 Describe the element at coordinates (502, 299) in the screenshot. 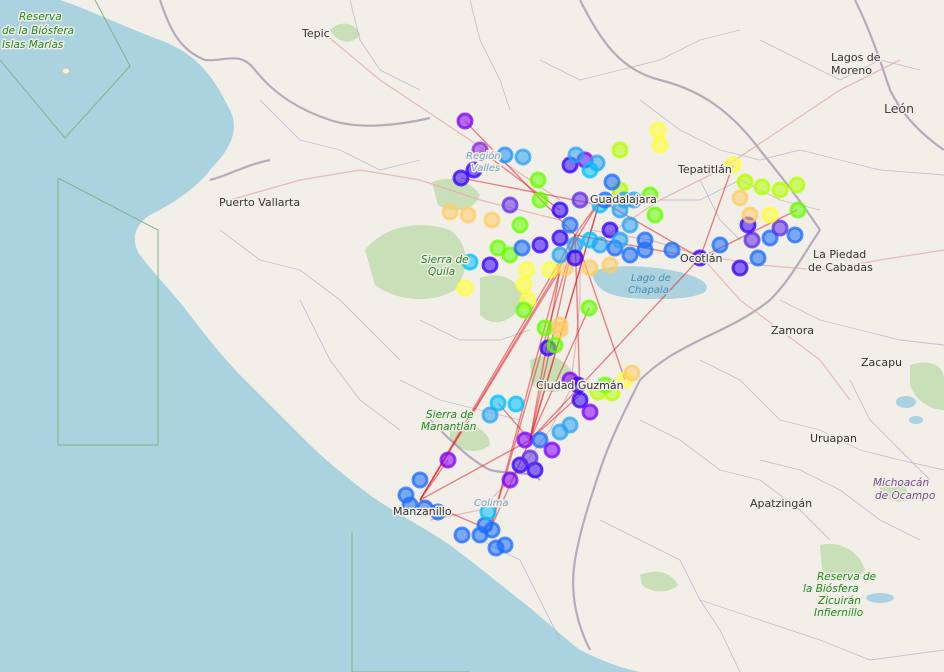

I see `forest-area` at that location.